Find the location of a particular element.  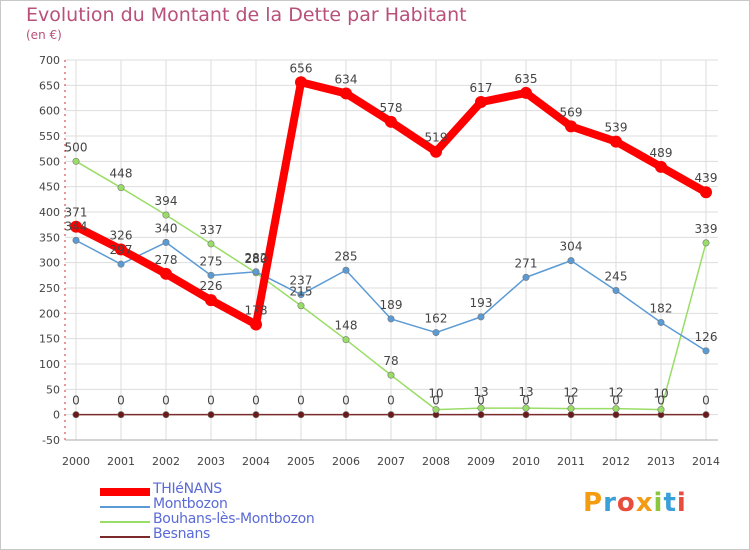

y-tick-label: 200 is located at coordinates (49, 313).